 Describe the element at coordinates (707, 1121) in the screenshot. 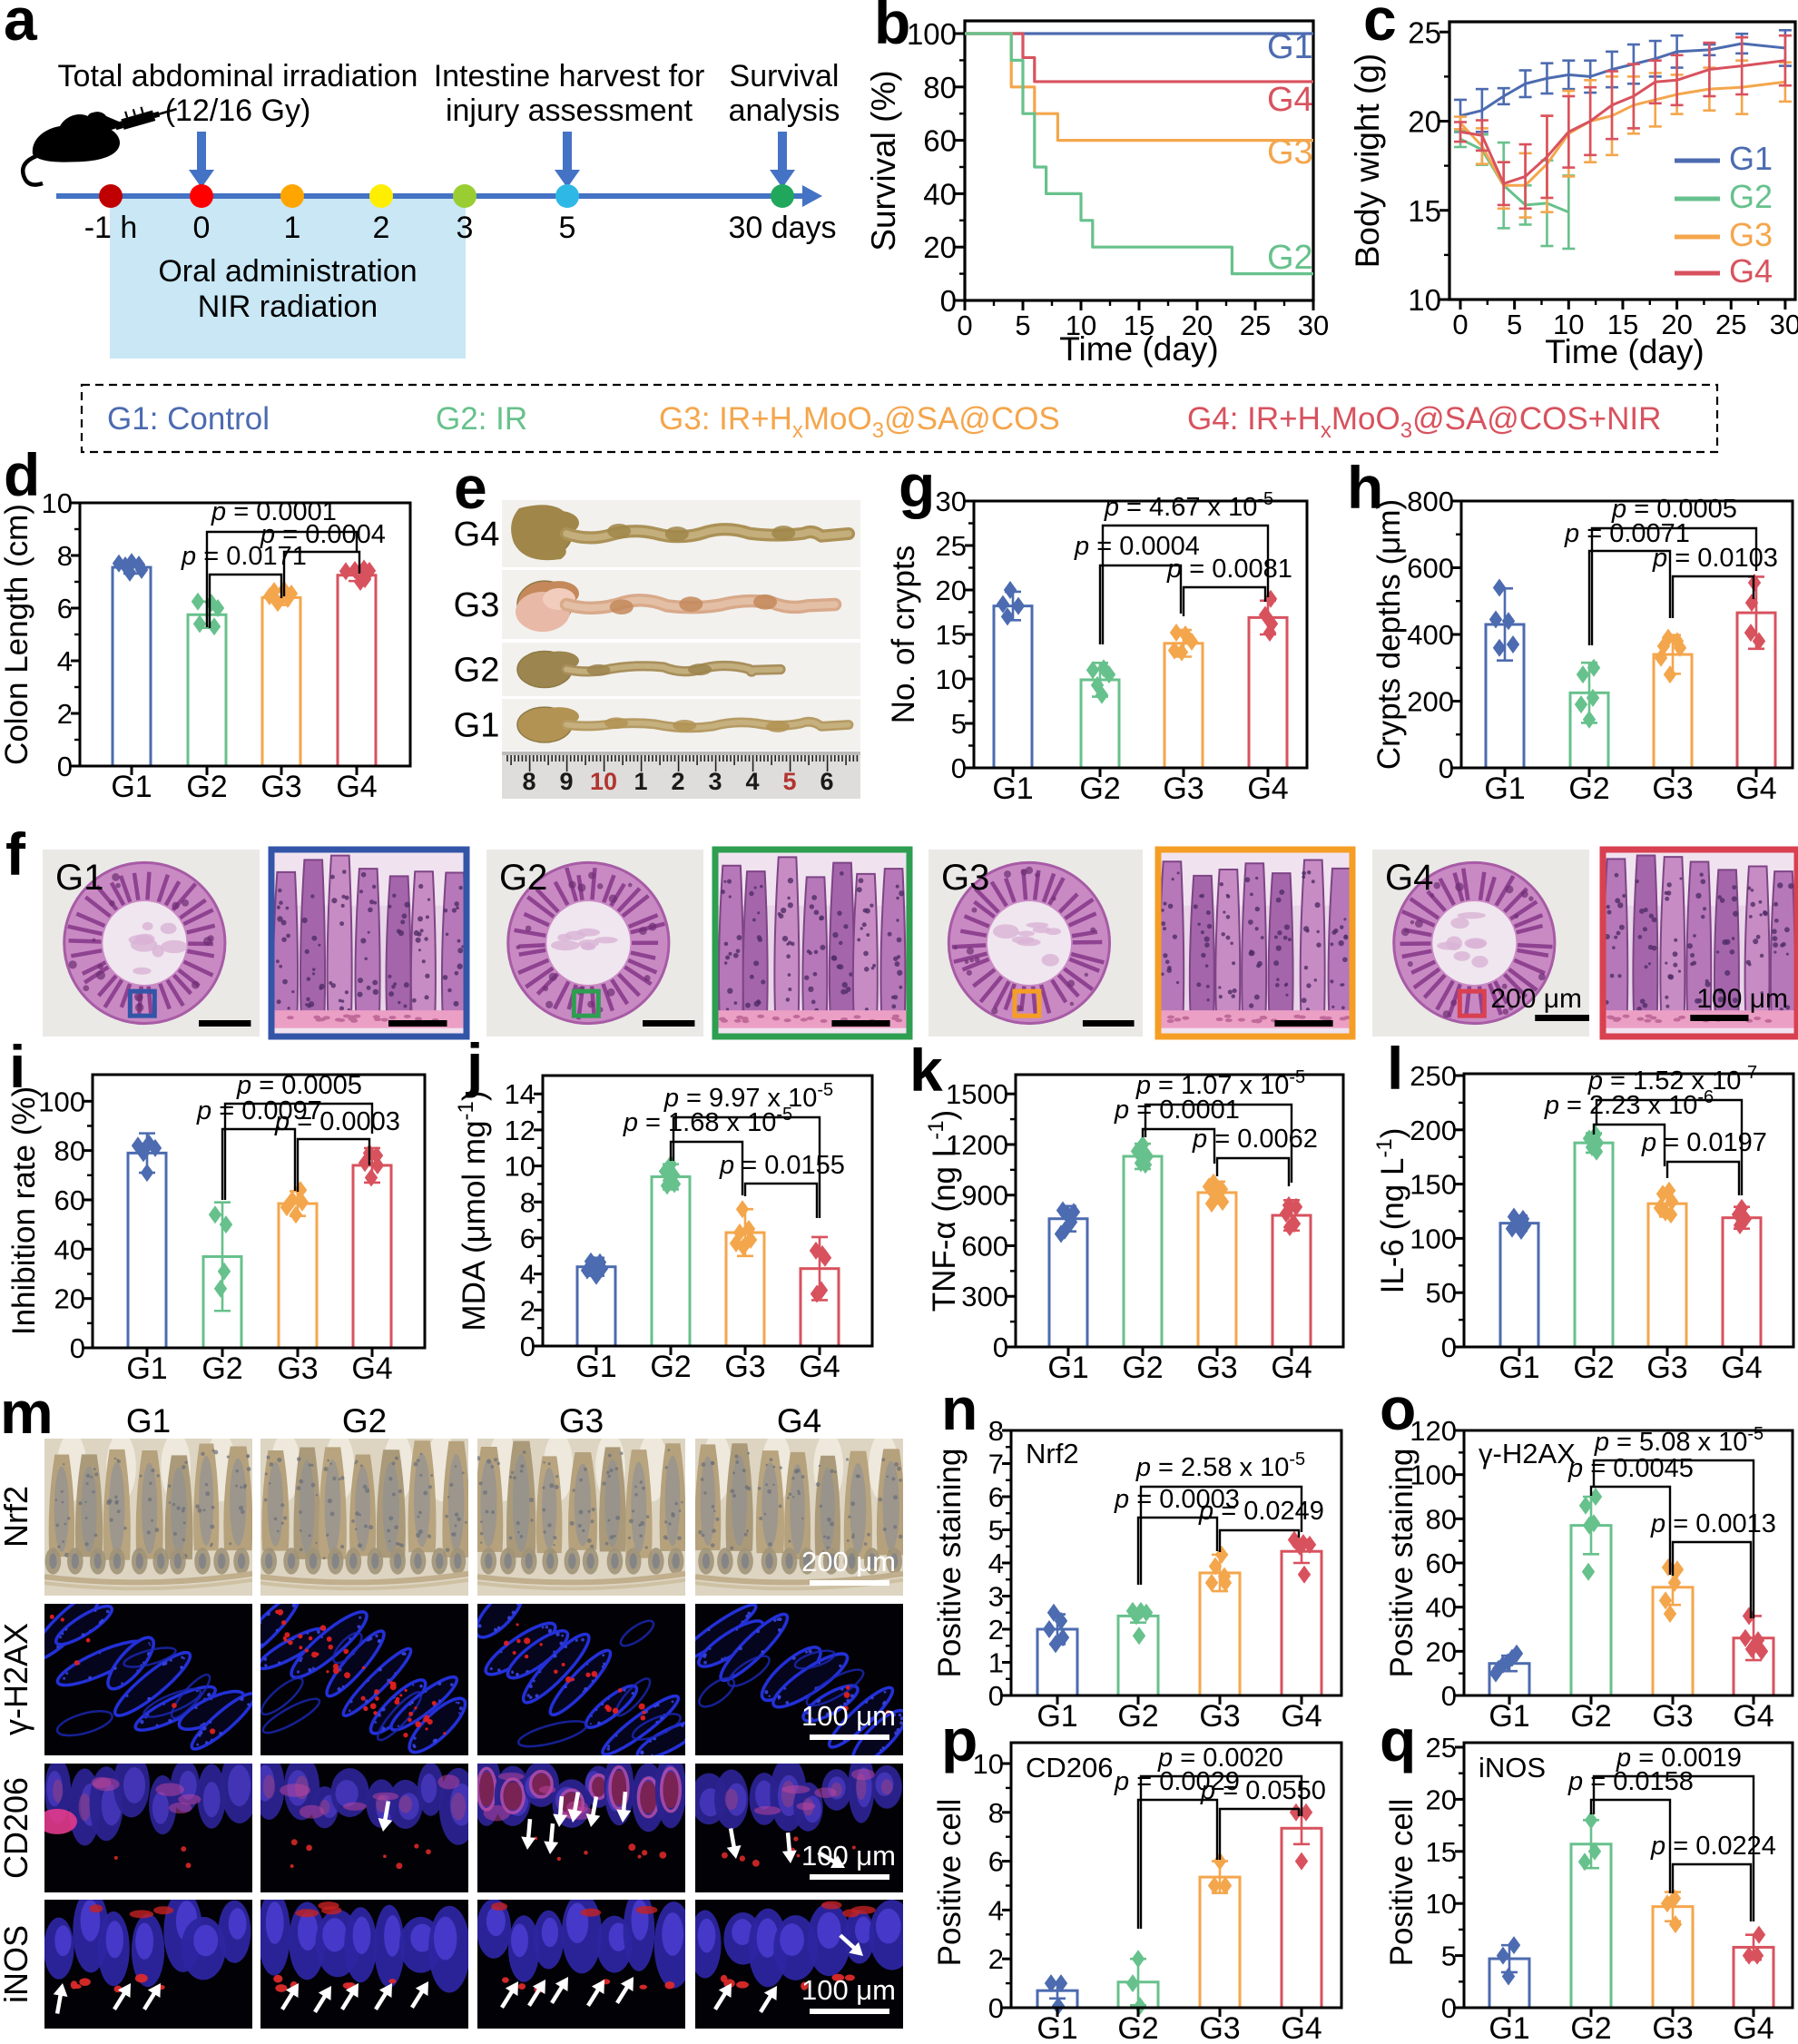

I see `svg-text: p = 1.68 x 10-5` at that location.